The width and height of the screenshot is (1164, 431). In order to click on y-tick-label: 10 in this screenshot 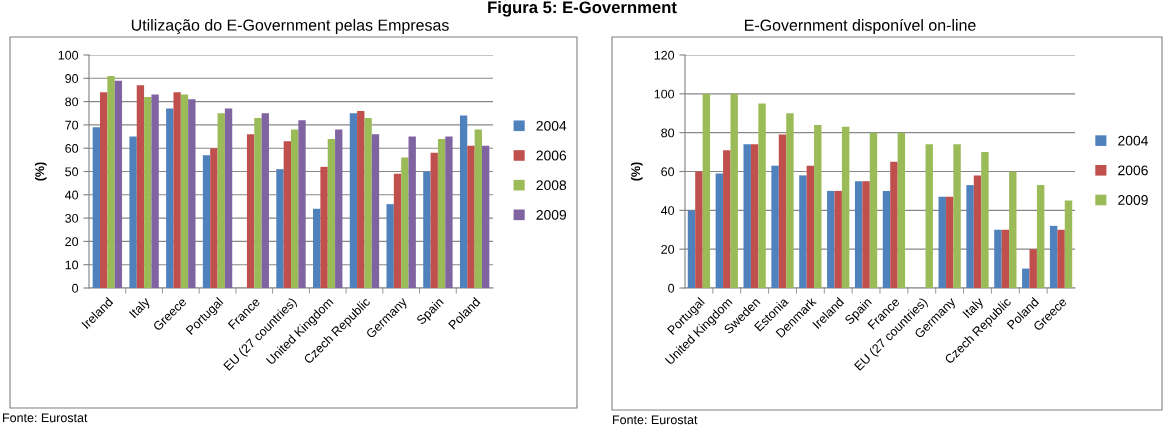, I will do `click(72, 265)`.